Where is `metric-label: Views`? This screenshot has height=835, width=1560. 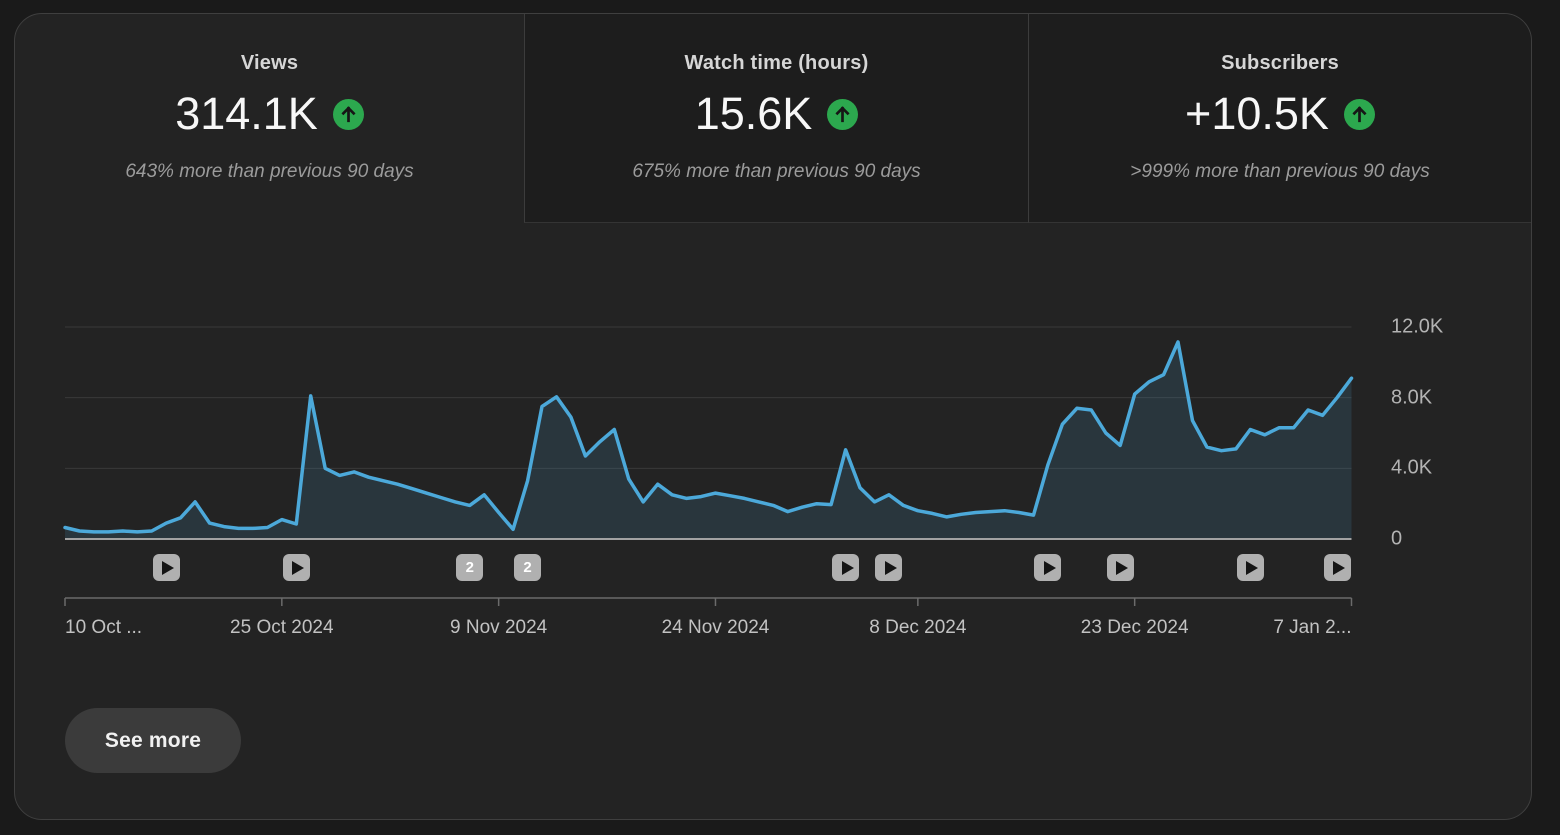
metric-label: Views is located at coordinates (269, 63).